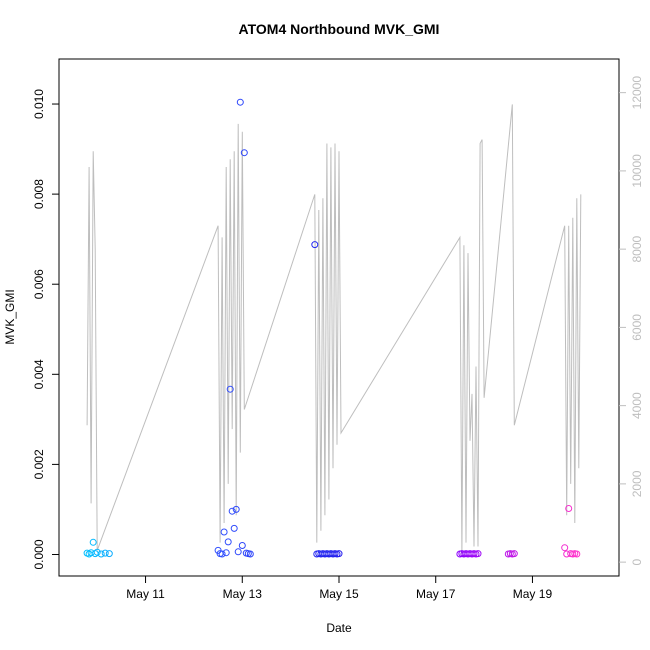  What do you see at coordinates (39, 284) in the screenshot?
I see `y-tick-label: 0.006` at bounding box center [39, 284].